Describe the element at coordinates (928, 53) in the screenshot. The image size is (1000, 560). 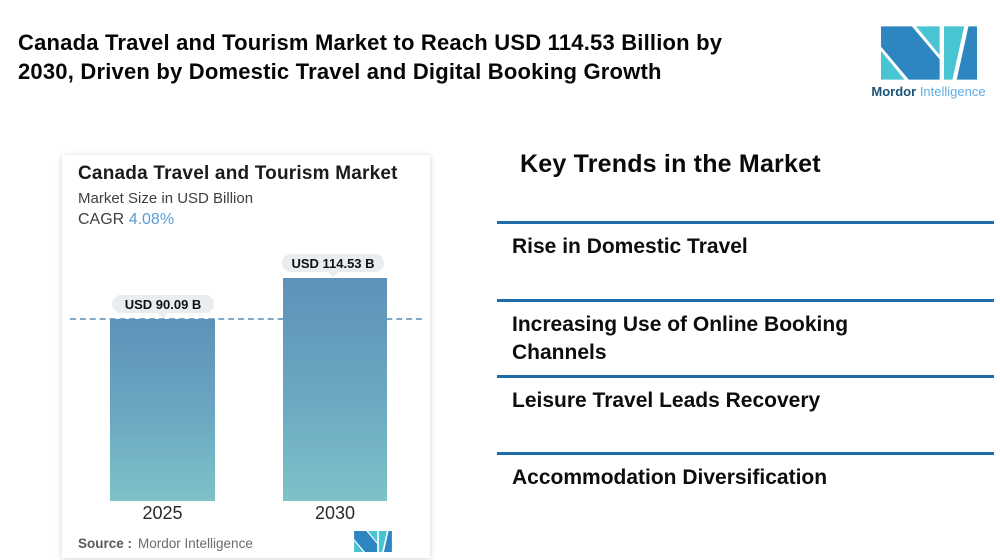
I see `mordor-monogram-icon` at that location.